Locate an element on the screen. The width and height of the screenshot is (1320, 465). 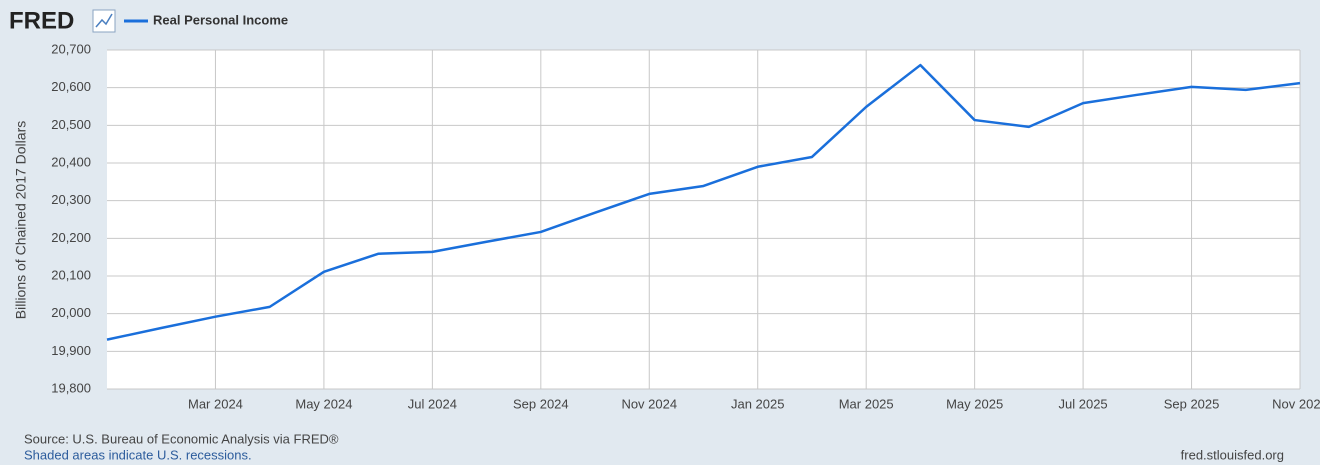
x-tick-label: Jan 2025 is located at coordinates (758, 403).